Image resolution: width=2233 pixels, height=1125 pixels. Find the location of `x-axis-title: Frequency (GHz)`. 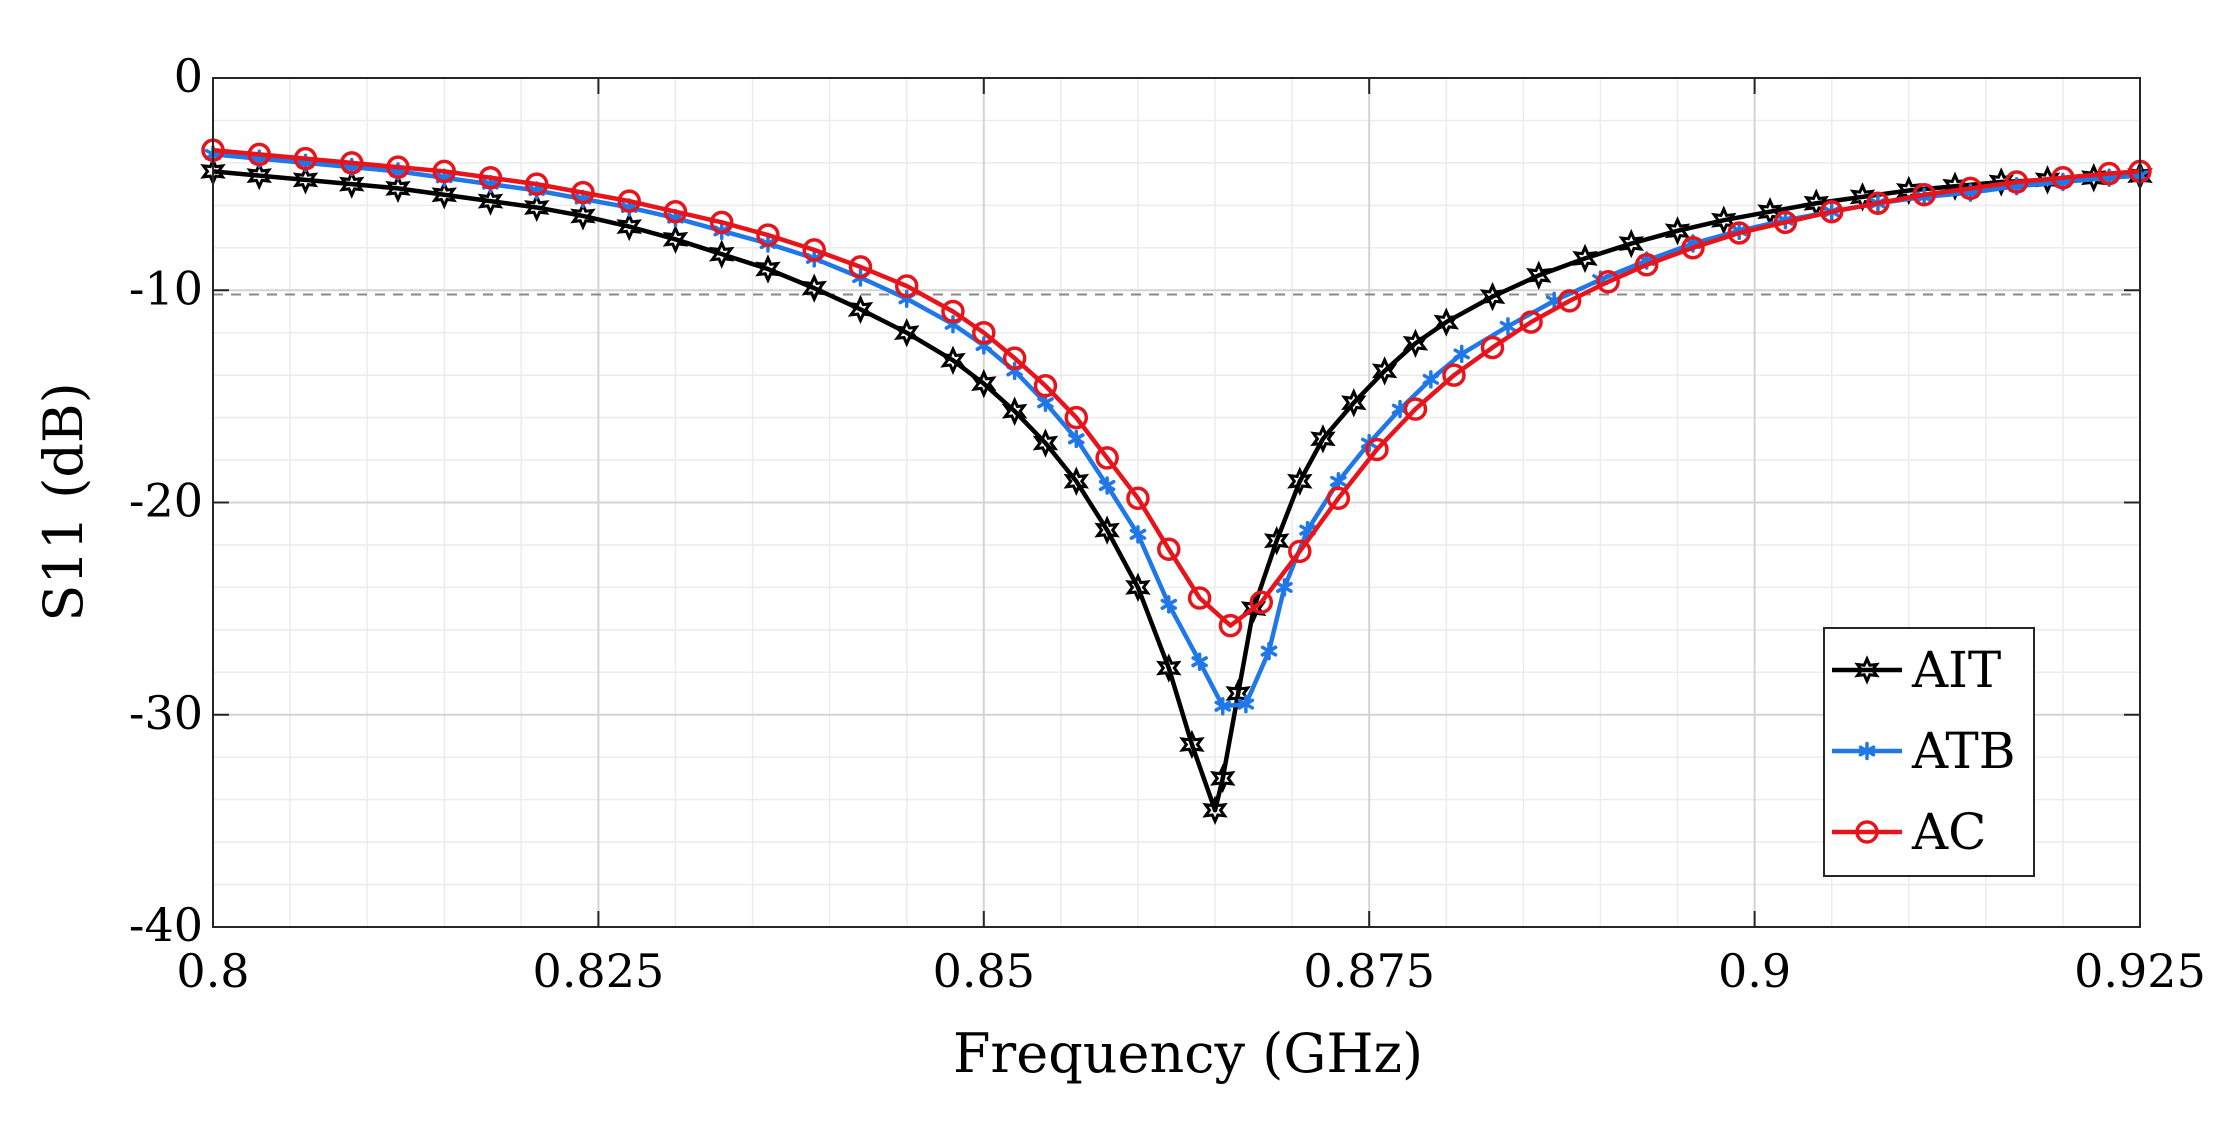

x-axis-title: Frequency (GHz) is located at coordinates (1188, 1053).